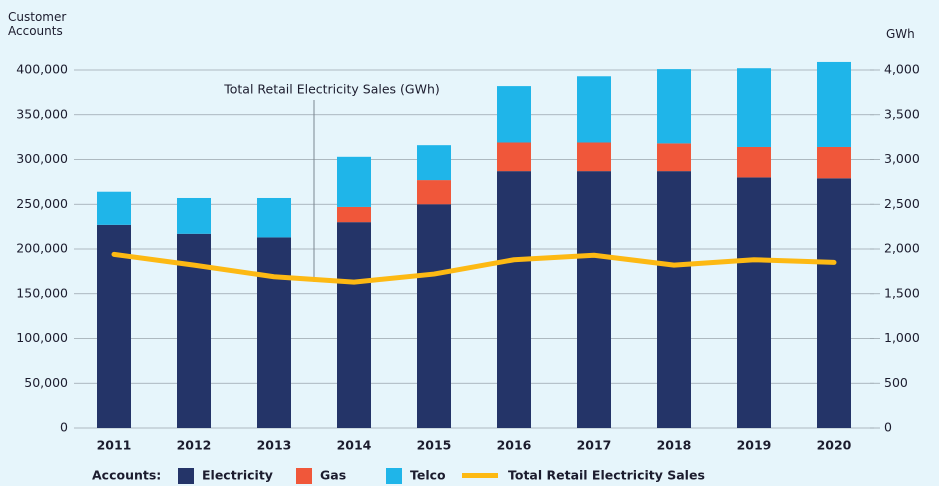  I want to click on y-tick-label: 300,000, so click(42, 158).